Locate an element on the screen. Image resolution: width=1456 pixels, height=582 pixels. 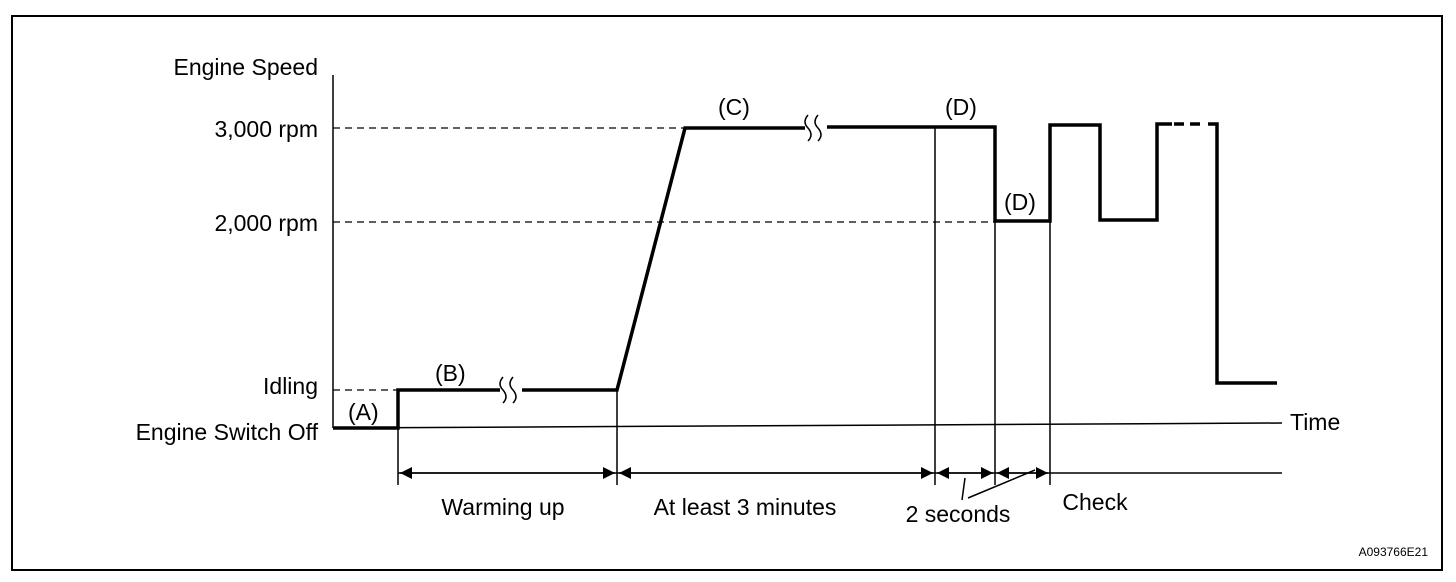
level-label: Idling is located at coordinates (290, 386).